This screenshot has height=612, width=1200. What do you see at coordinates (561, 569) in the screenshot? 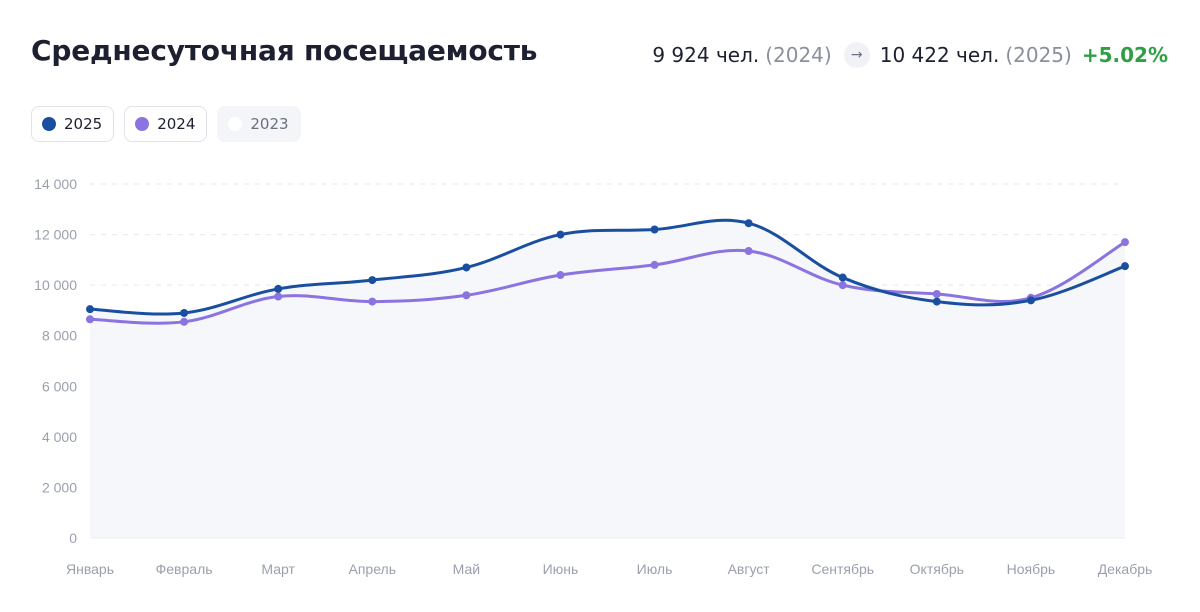
I see `x-tick-label: Июнь` at bounding box center [561, 569].